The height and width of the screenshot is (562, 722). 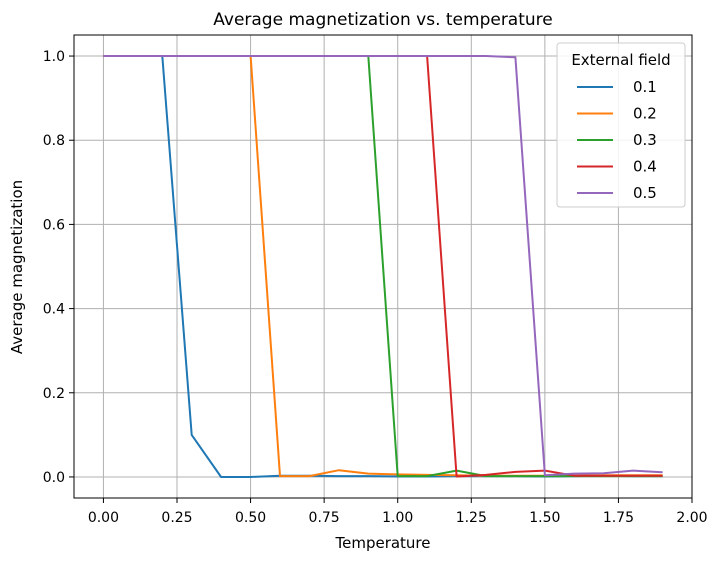 I want to click on x-tick-label: 1.00, so click(x=397, y=518).